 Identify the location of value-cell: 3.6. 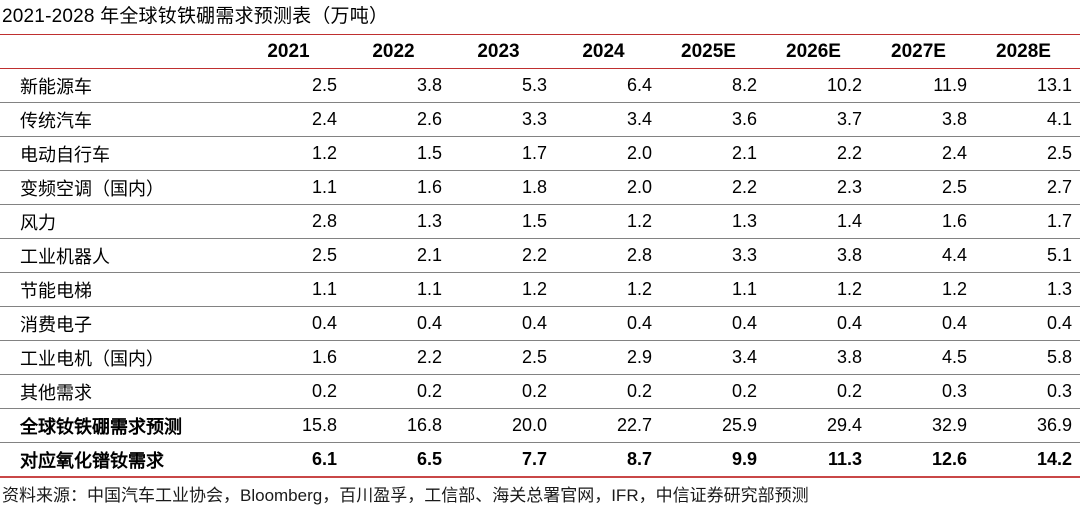
(744, 119).